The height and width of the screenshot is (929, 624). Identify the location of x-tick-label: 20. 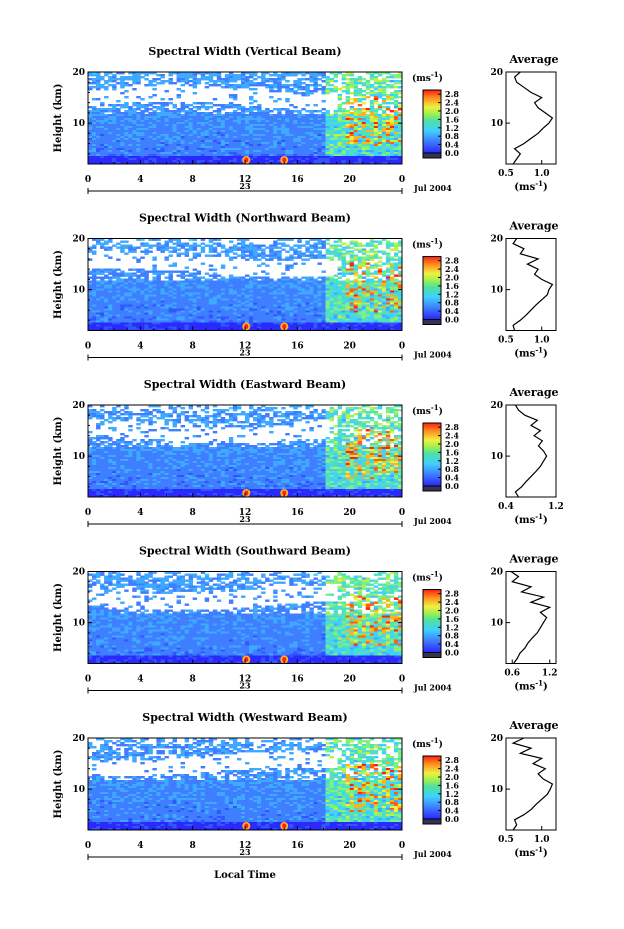
(349, 180).